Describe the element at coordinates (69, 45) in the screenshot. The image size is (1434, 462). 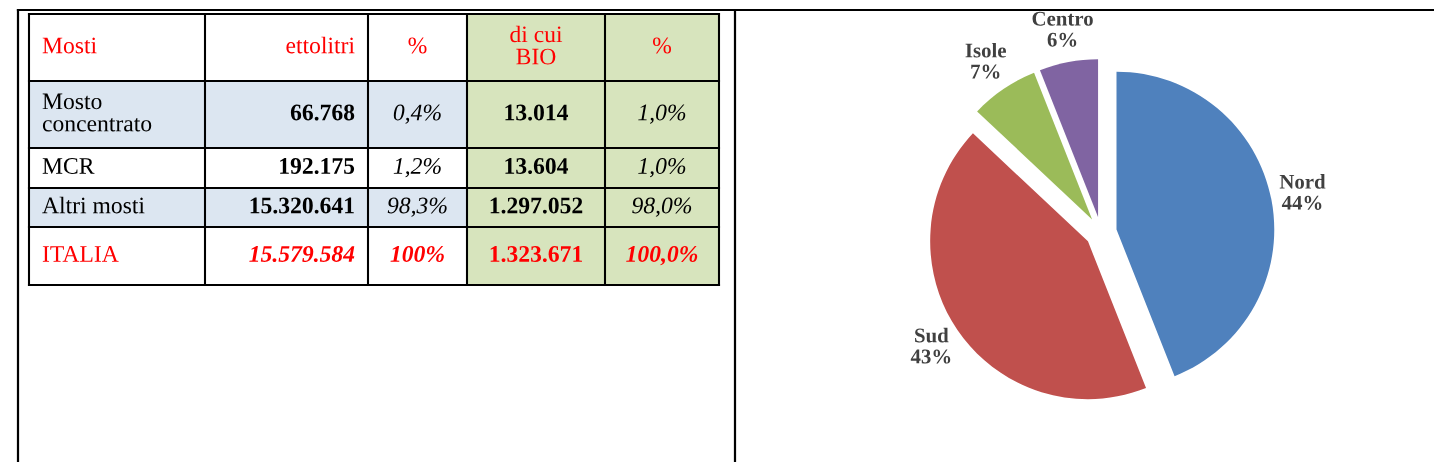
I see `text: Mosti` at that location.